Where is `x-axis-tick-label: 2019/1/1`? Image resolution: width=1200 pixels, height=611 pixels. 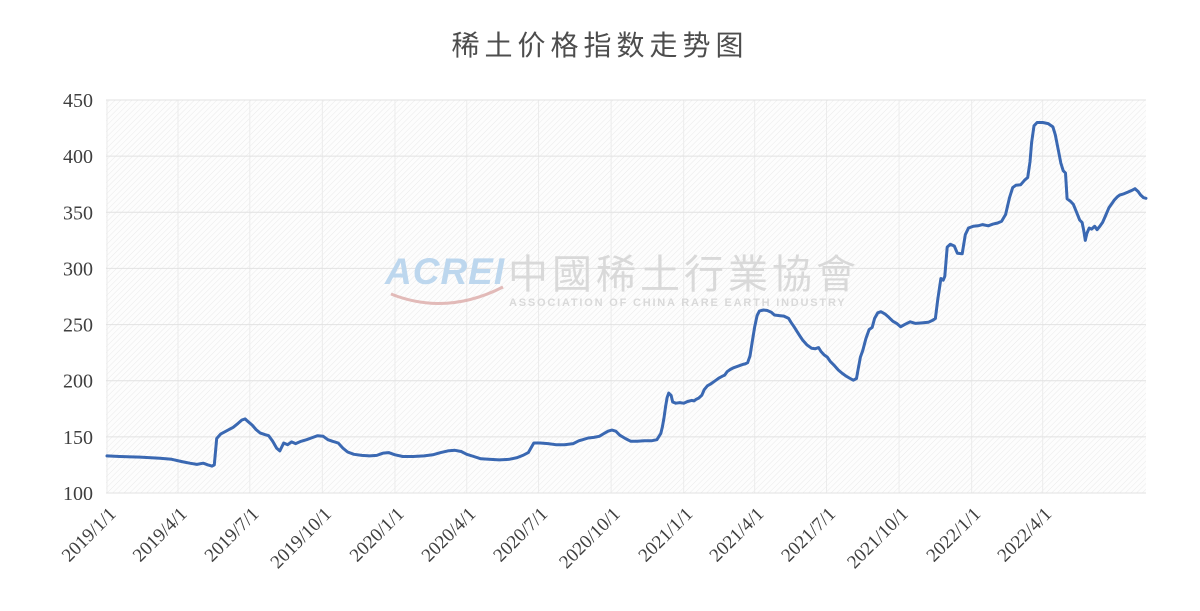 x-axis-tick-label: 2019/1/1 is located at coordinates (89, 535).